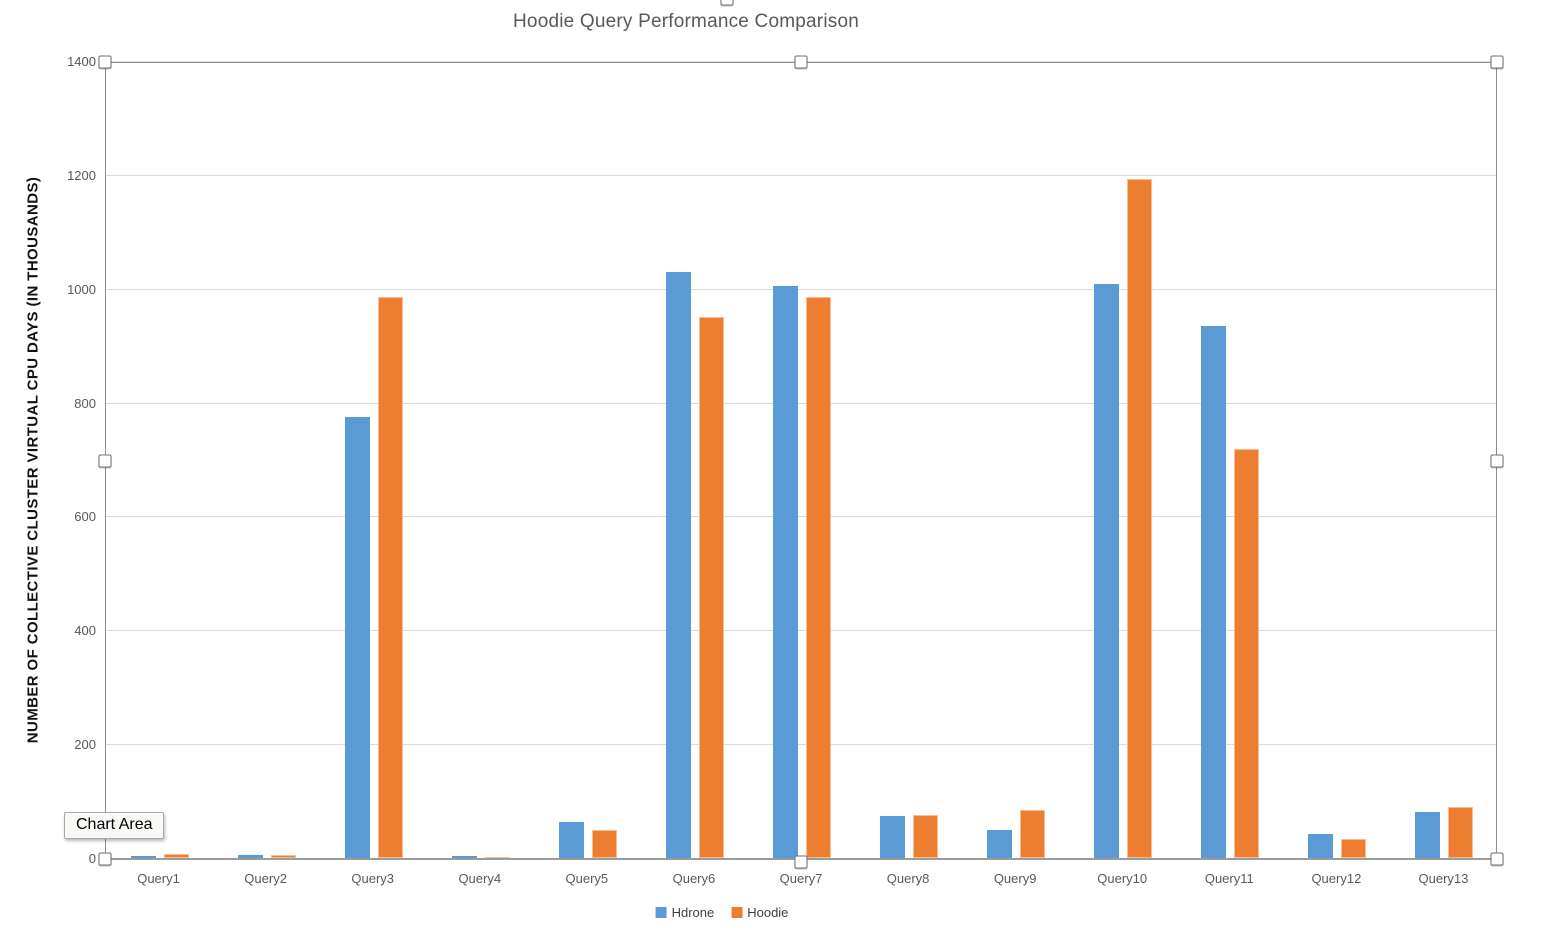 The width and height of the screenshot is (1550, 934). I want to click on y-tick-label-600: 600, so click(85, 517).